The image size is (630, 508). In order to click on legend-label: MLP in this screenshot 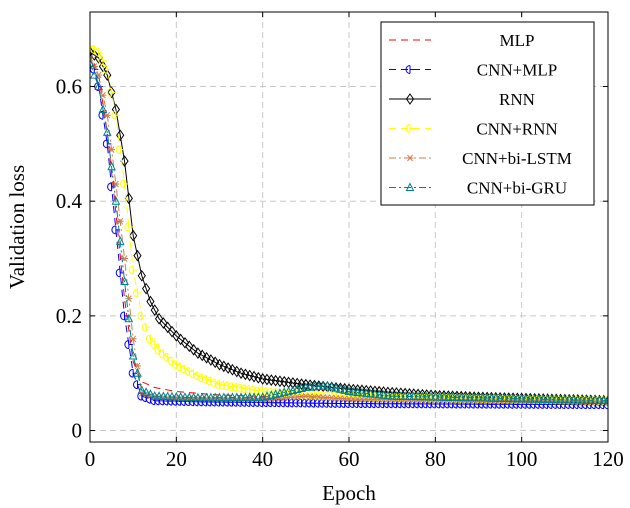, I will do `click(517, 40)`.